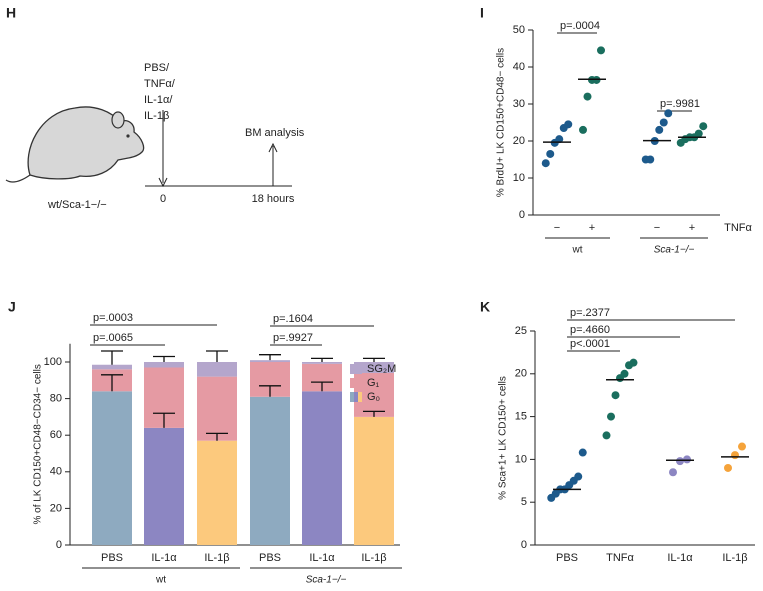  Describe the element at coordinates (501, 122) in the screenshot. I see `y-axis-title: % BrdU+ LK CD150+CD48− cells` at that location.